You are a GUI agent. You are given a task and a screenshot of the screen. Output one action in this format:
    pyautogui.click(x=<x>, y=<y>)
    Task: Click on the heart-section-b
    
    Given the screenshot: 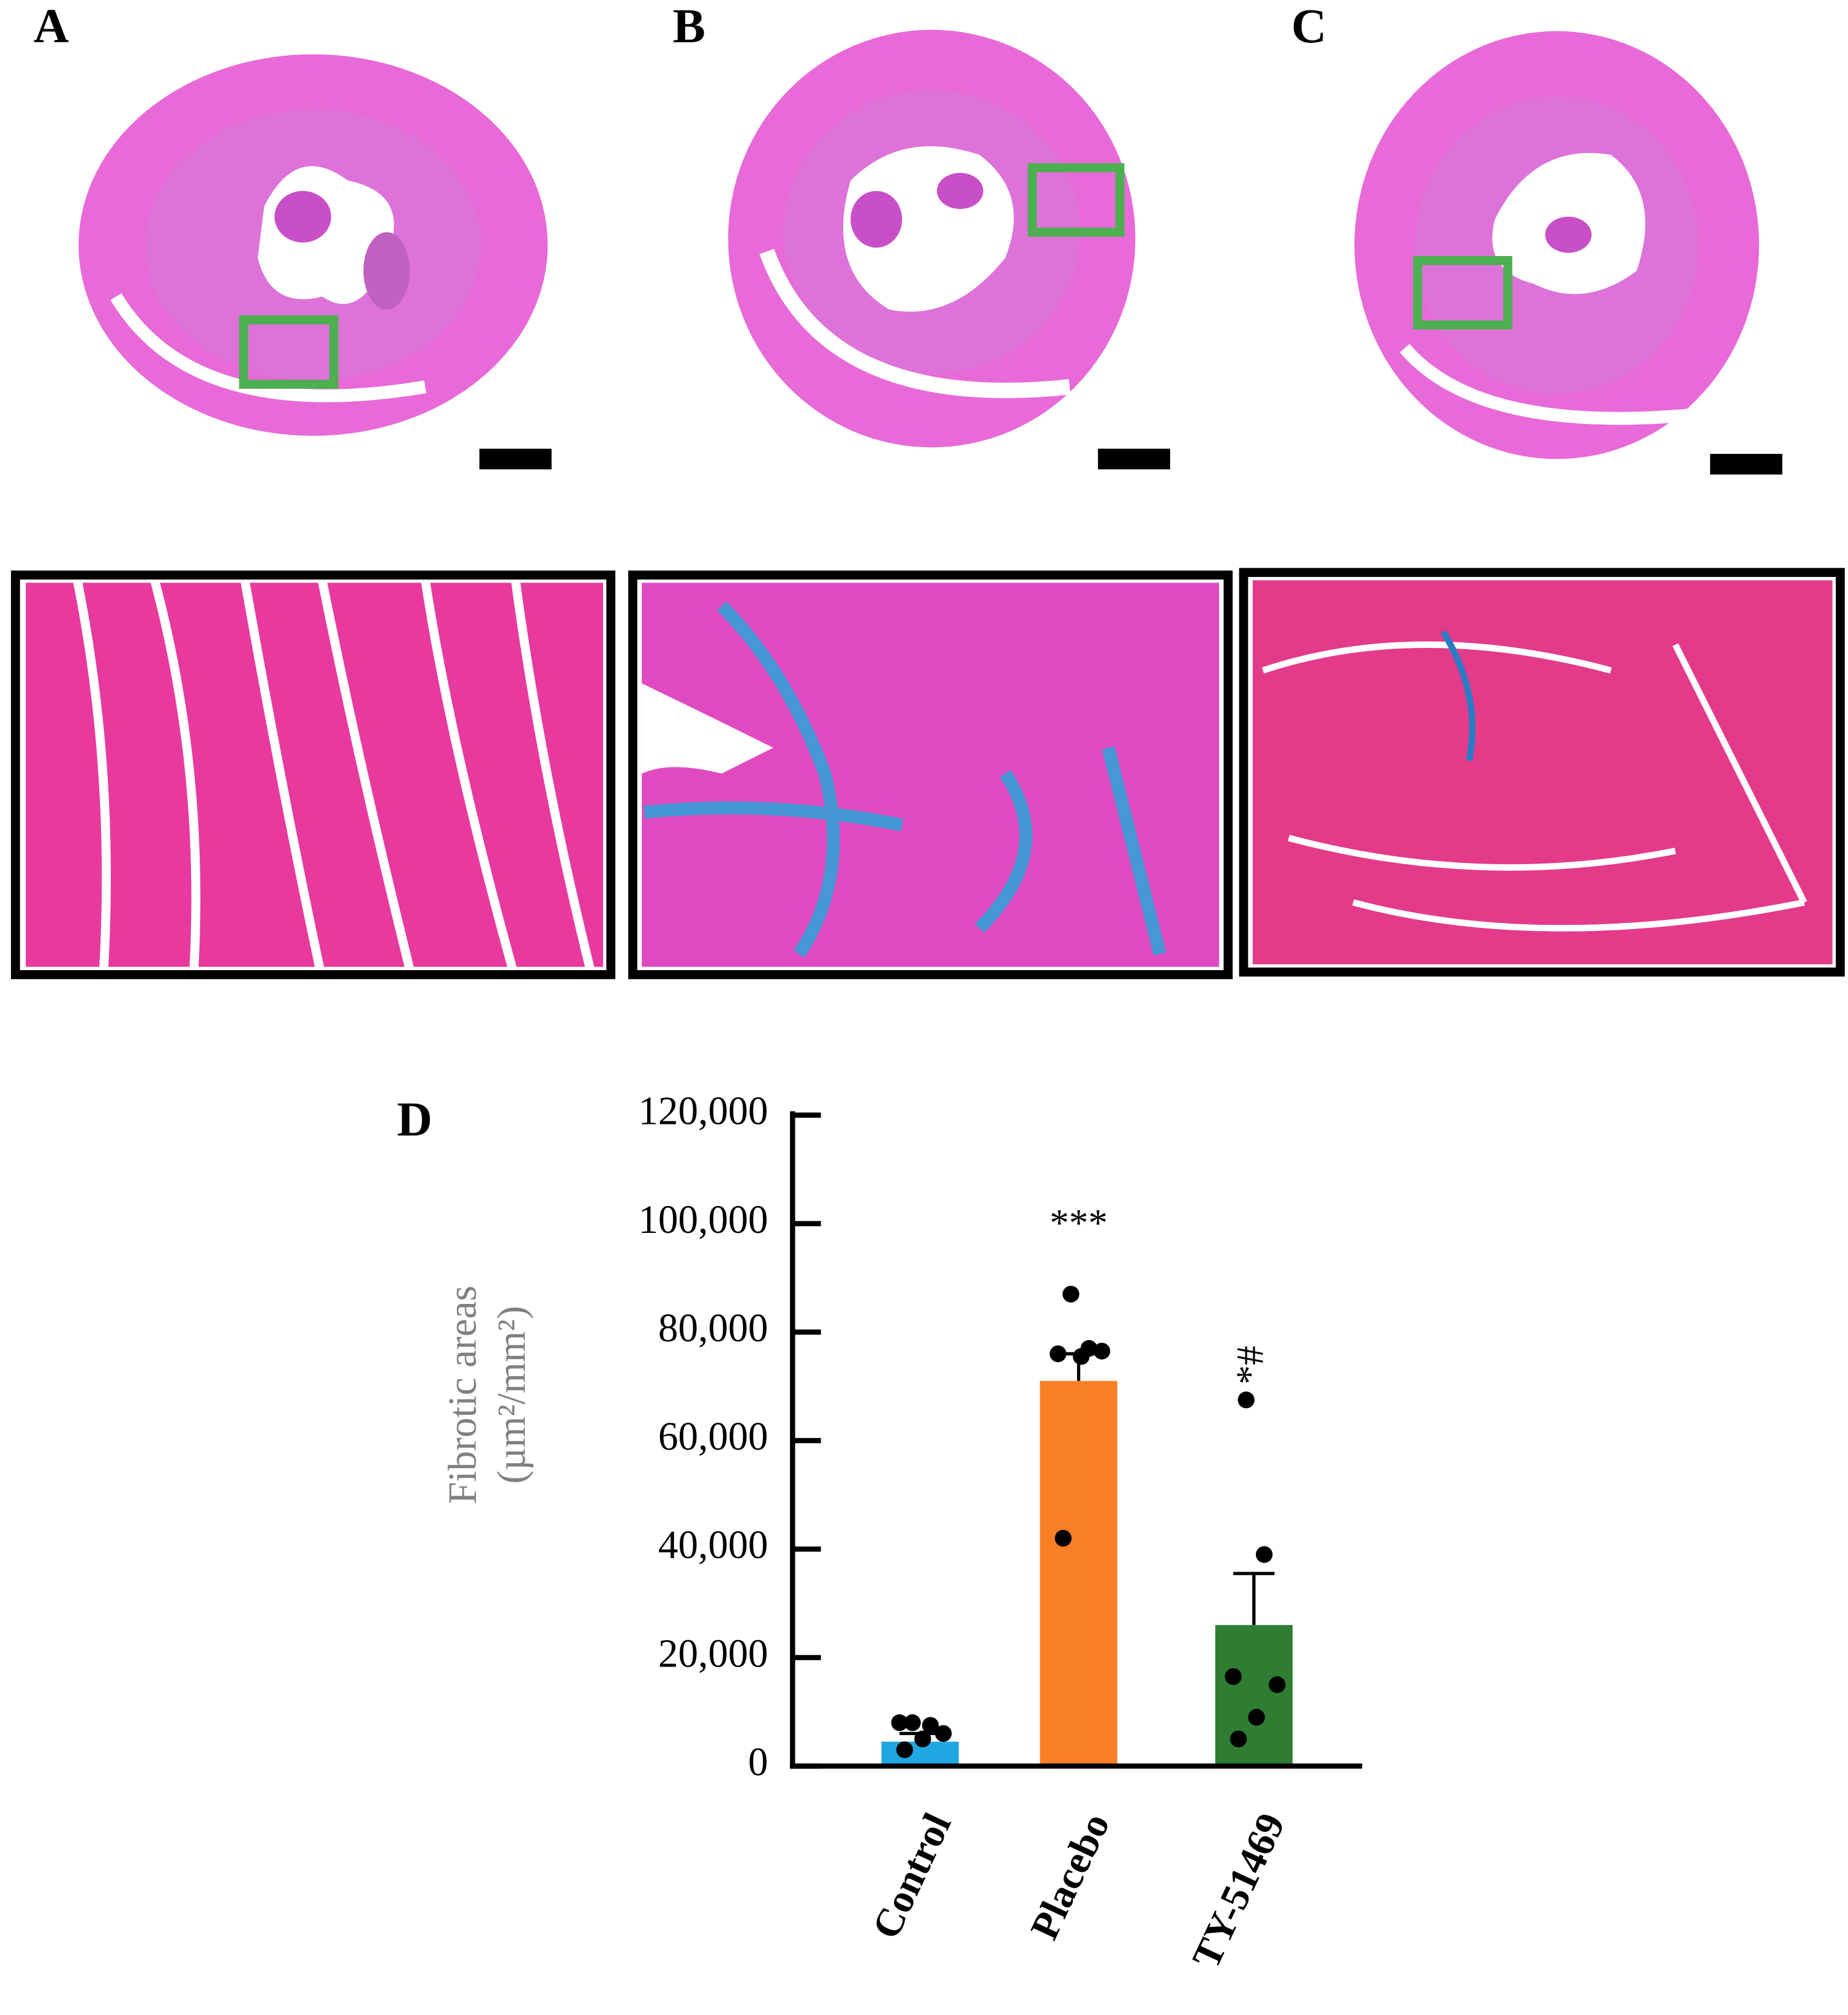 What is the action you would take?
    pyautogui.click(x=949, y=249)
    